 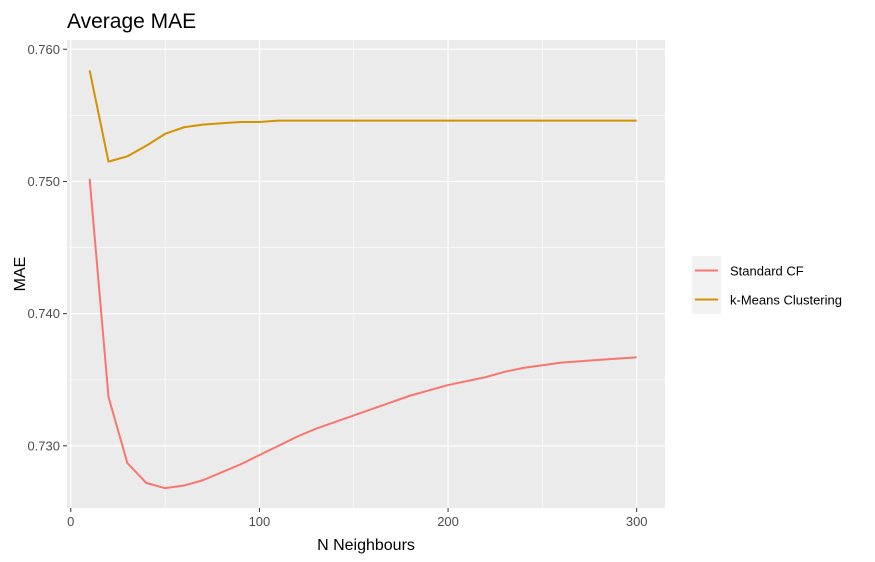 I want to click on legend-label: Standard CF, so click(x=767, y=271).